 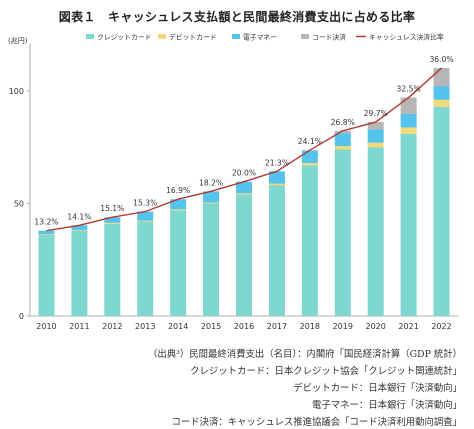 I want to click on y-tick-label-50: 50, so click(x=19, y=204).